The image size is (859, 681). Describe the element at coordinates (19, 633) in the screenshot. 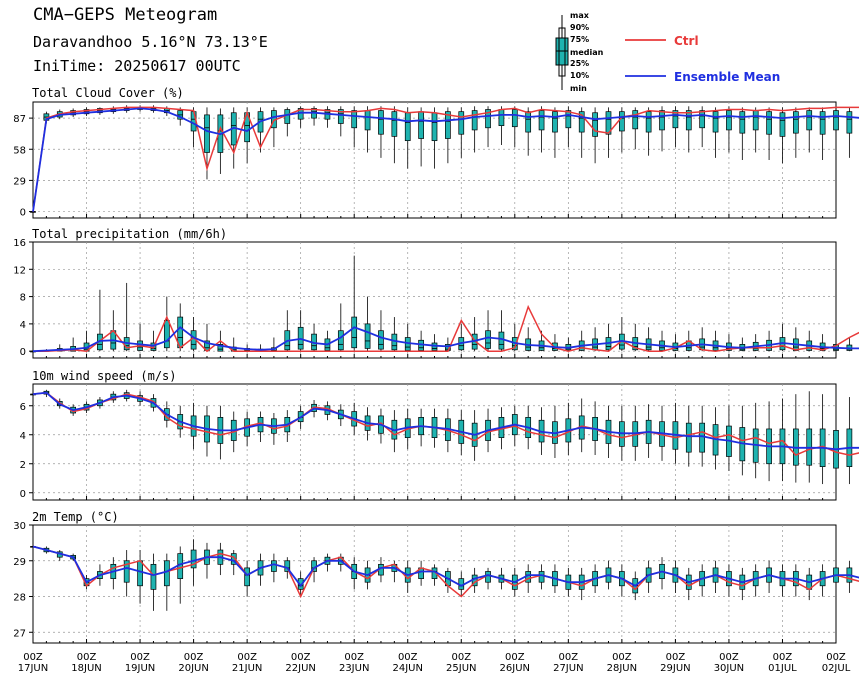

I see `y-tick-label: 27` at that location.